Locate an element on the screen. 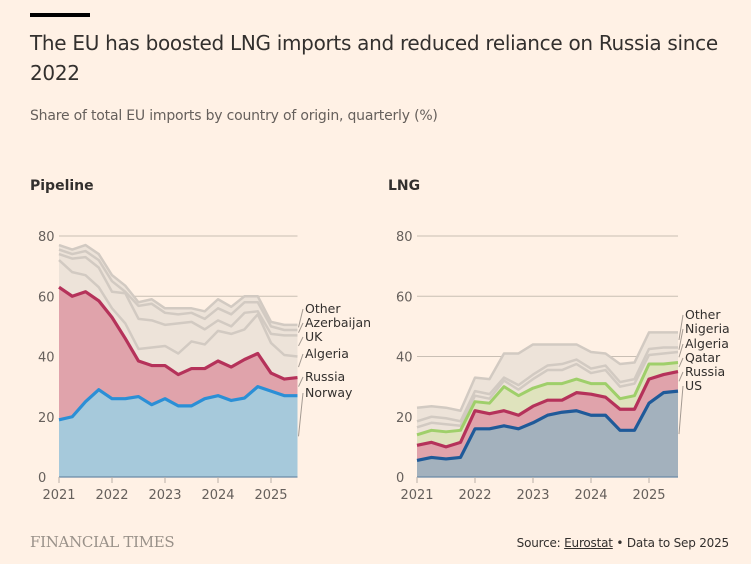  lng-label-other: Other is located at coordinates (703, 314).